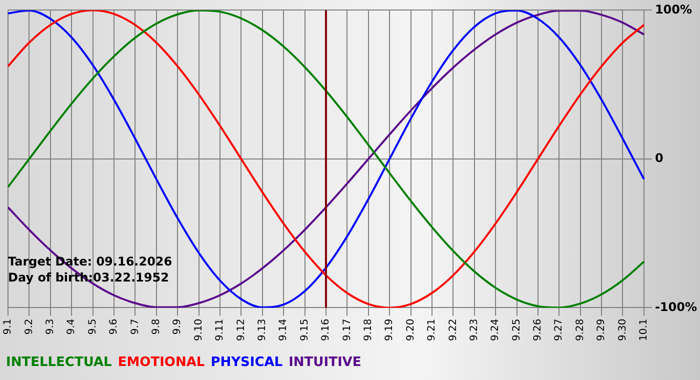 The height and width of the screenshot is (380, 700). I want to click on y-tick-label: 0, so click(659, 158).